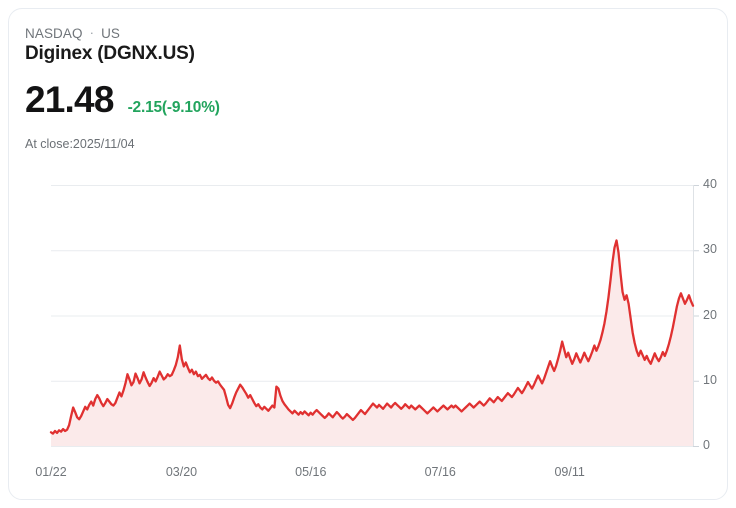 This screenshot has height=508, width=736. Describe the element at coordinates (122, 99) in the screenshot. I see `price-row: 21.48 -2.15(-9.10%)` at that location.